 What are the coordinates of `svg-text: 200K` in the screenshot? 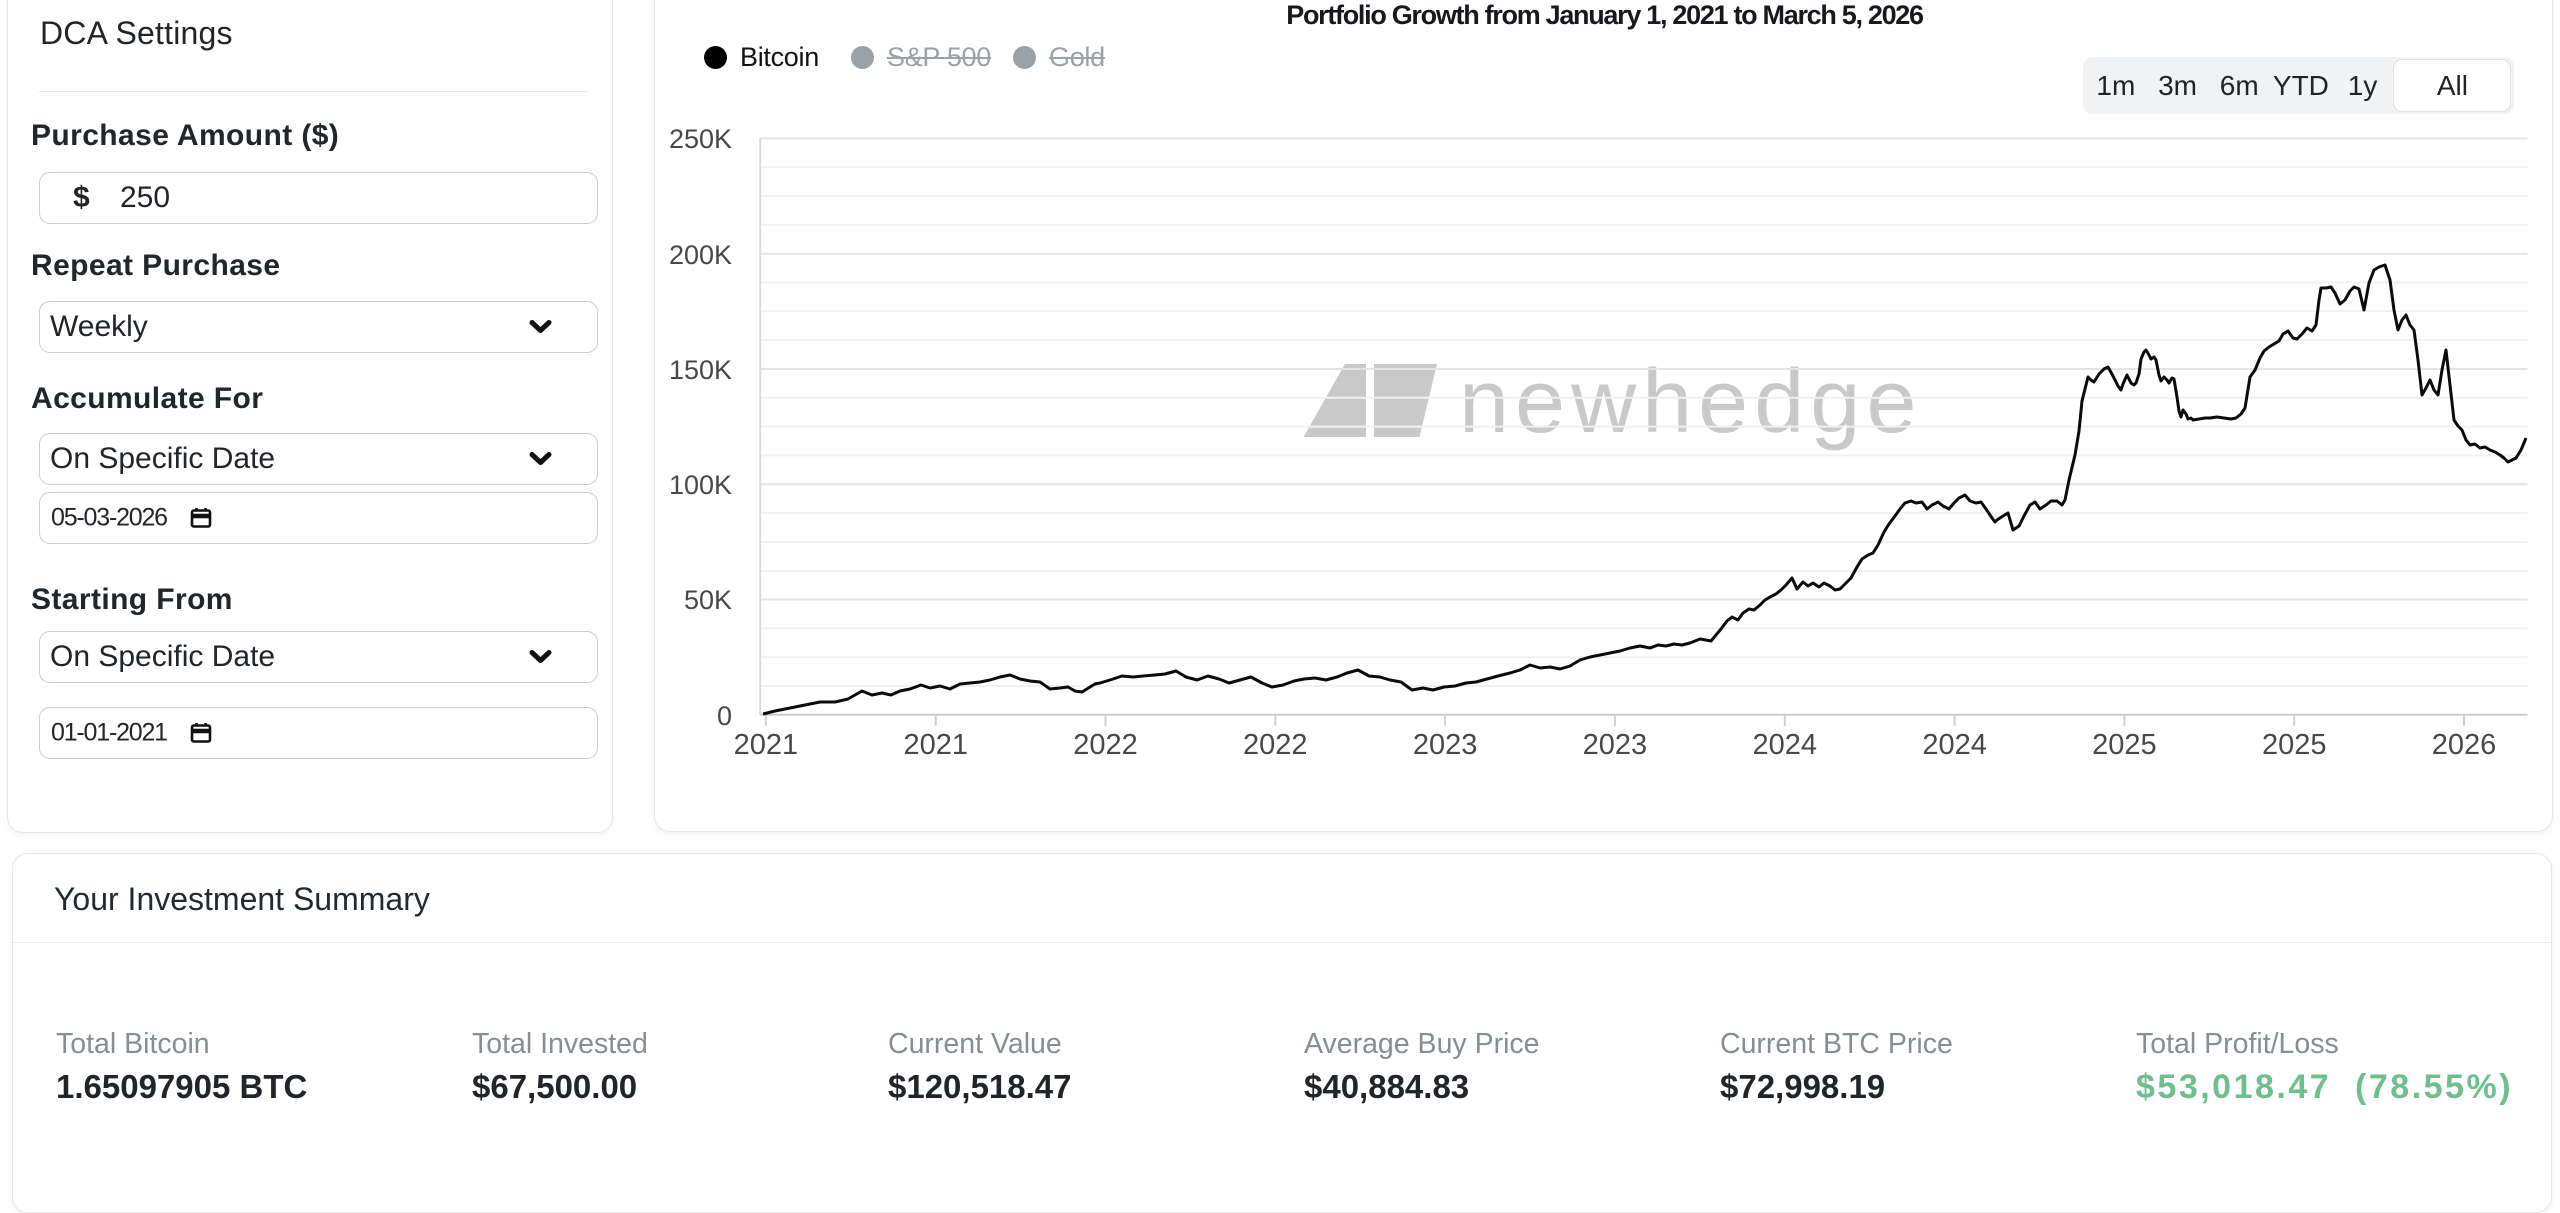 It's located at (700, 255).